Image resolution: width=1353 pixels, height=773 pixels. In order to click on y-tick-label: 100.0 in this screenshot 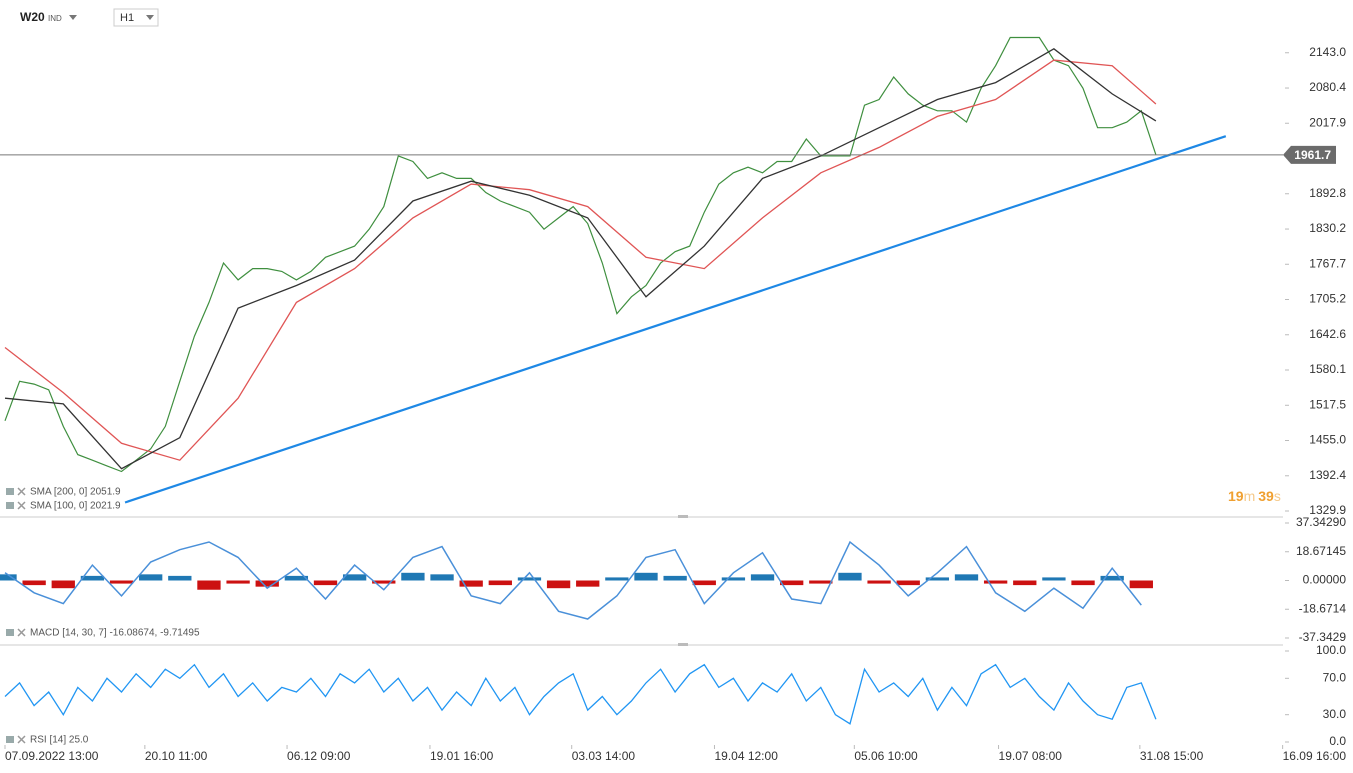, I will do `click(1331, 650)`.